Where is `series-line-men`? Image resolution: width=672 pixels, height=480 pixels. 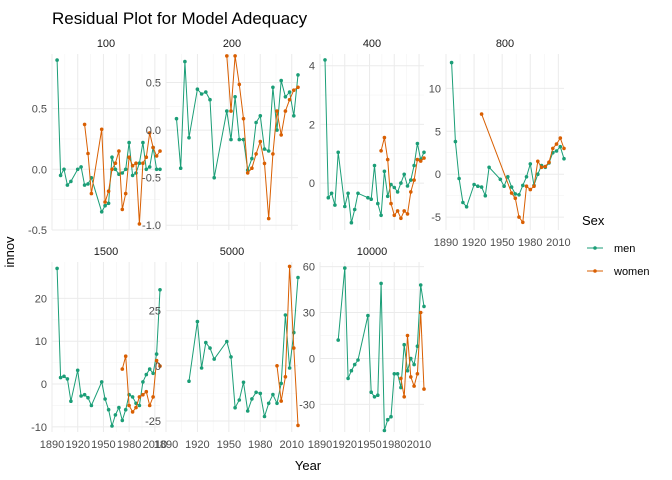 series-line-men is located at coordinates (108, 347).